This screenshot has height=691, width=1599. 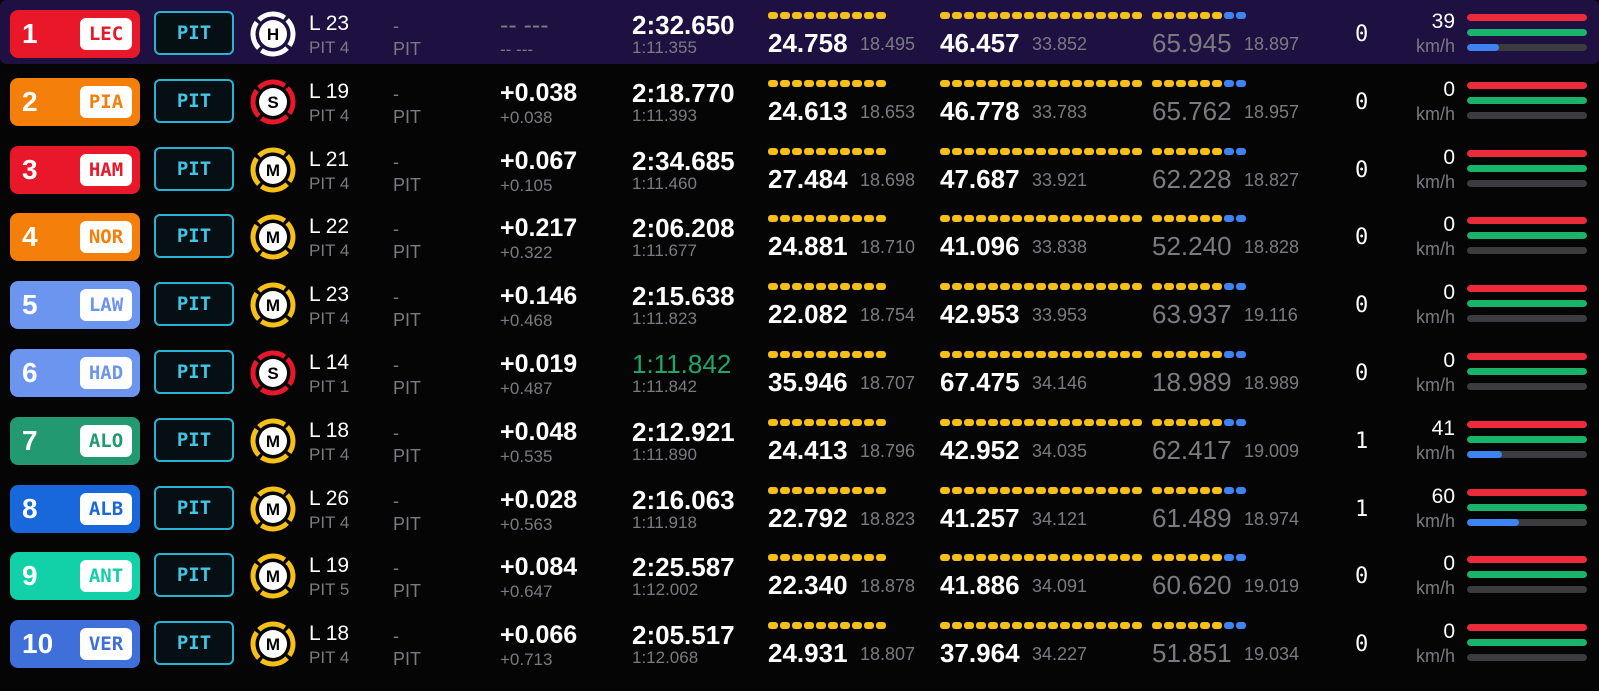 What do you see at coordinates (888, 450) in the screenshot?
I see `sector-1-best: 18.796` at bounding box center [888, 450].